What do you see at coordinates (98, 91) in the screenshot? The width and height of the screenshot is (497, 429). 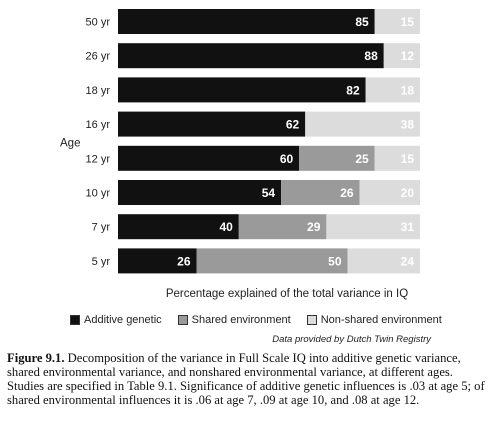 I see `y-tick-label: 18 yr` at bounding box center [98, 91].